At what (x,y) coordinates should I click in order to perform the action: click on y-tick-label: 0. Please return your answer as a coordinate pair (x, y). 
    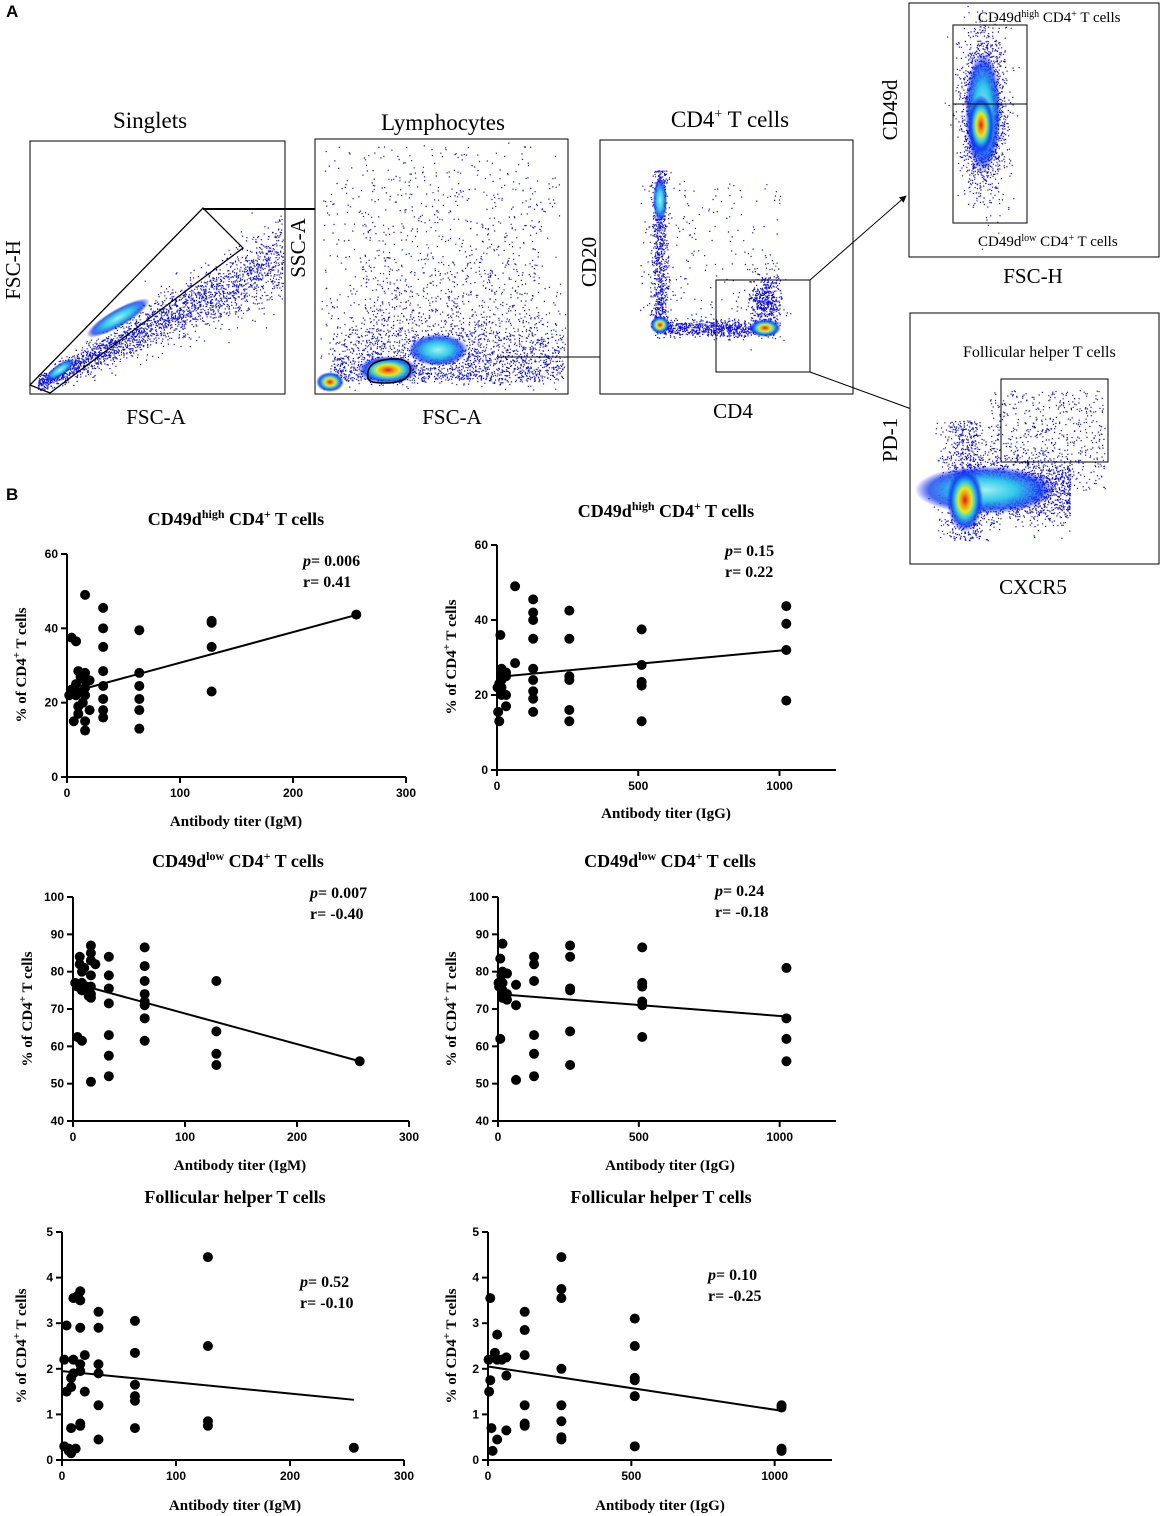
    Looking at the image, I should click on (54, 777).